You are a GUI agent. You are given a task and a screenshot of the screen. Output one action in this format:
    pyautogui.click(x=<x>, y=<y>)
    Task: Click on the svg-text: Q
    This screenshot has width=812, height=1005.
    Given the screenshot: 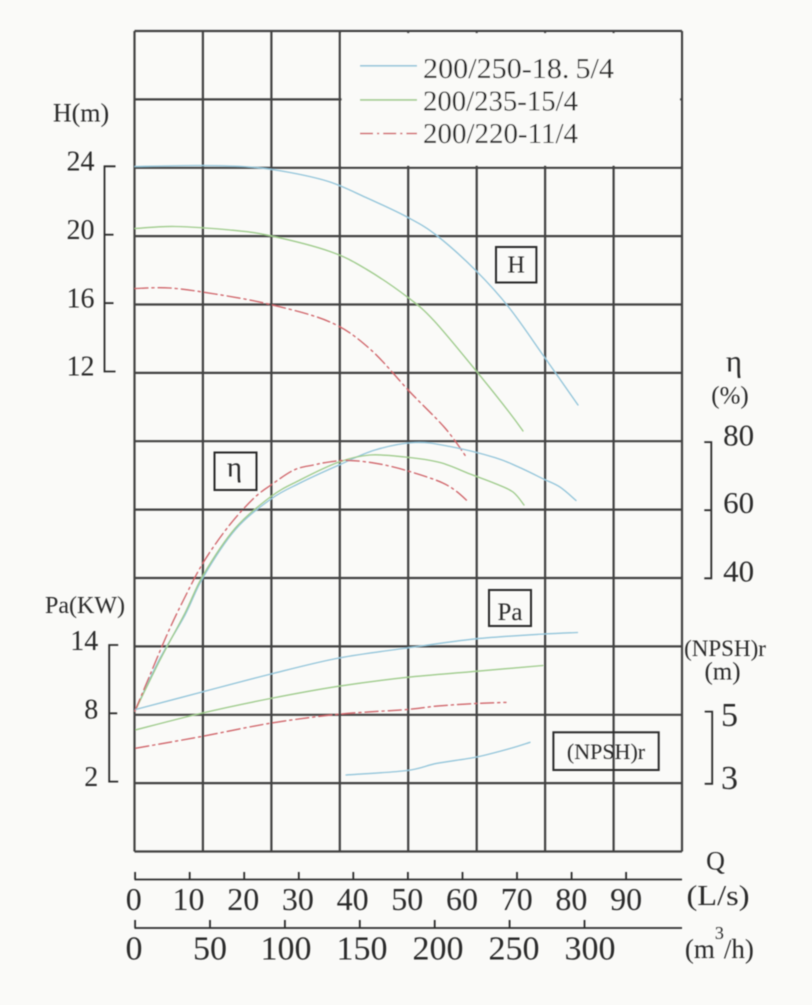 What is the action you would take?
    pyautogui.click(x=715, y=861)
    